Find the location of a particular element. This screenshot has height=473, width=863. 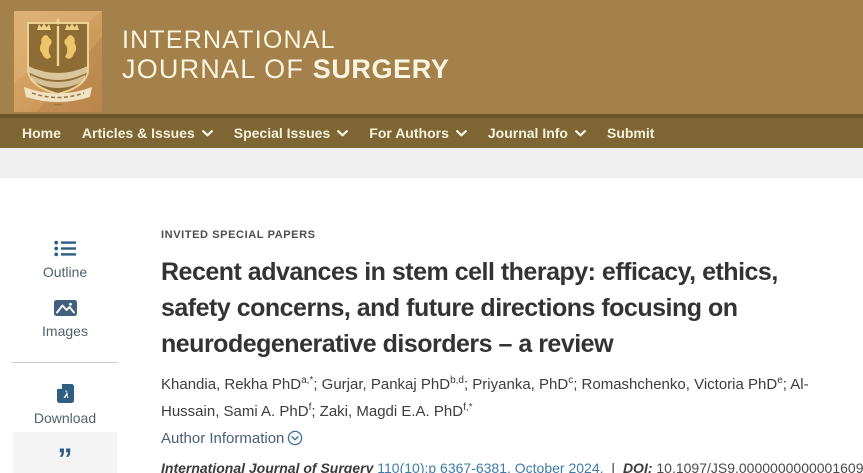

author: Khandia, Rekha PhDa,* is located at coordinates (237, 384).